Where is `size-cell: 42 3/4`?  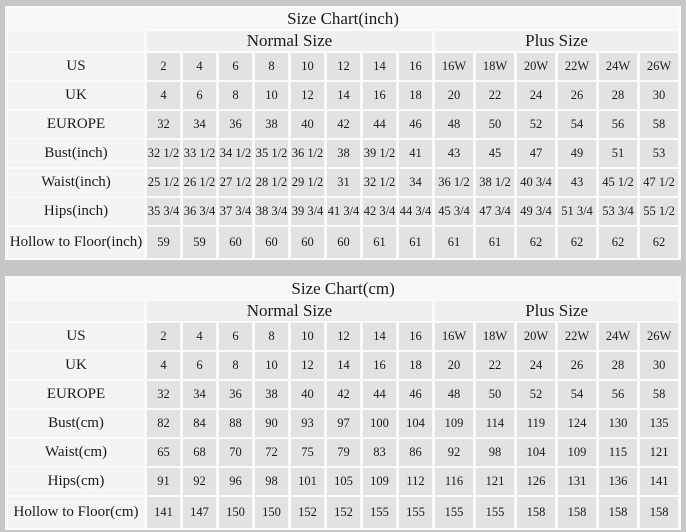 size-cell: 42 3/4 is located at coordinates (379, 211).